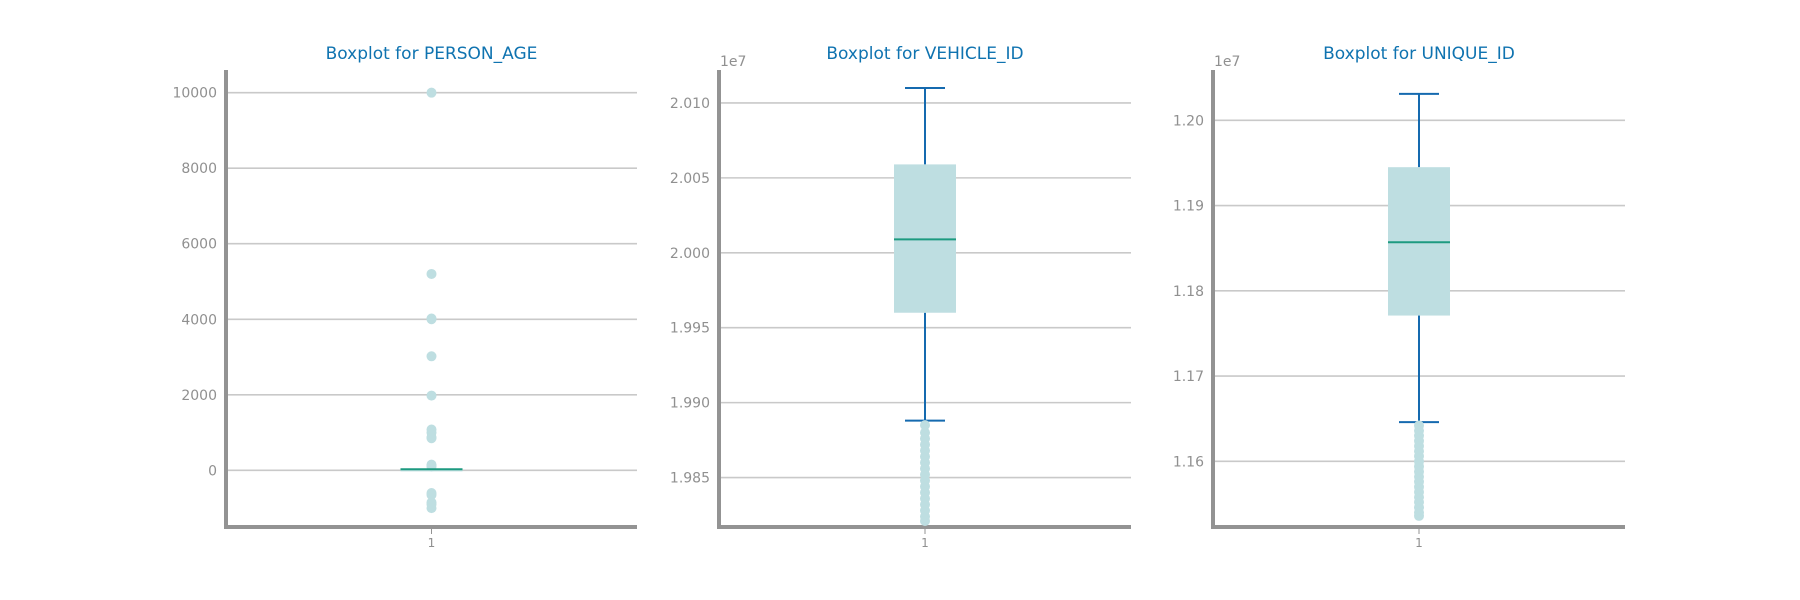  I want to click on y-tick-label: 1.985, so click(690, 479).